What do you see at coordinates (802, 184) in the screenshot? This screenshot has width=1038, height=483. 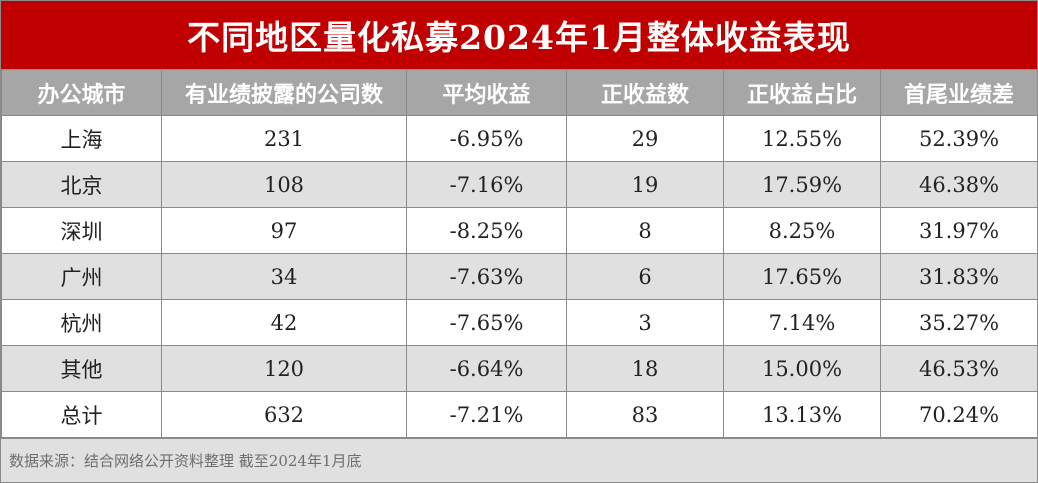 I see `cell-positive-ratio: 17.59%` at bounding box center [802, 184].